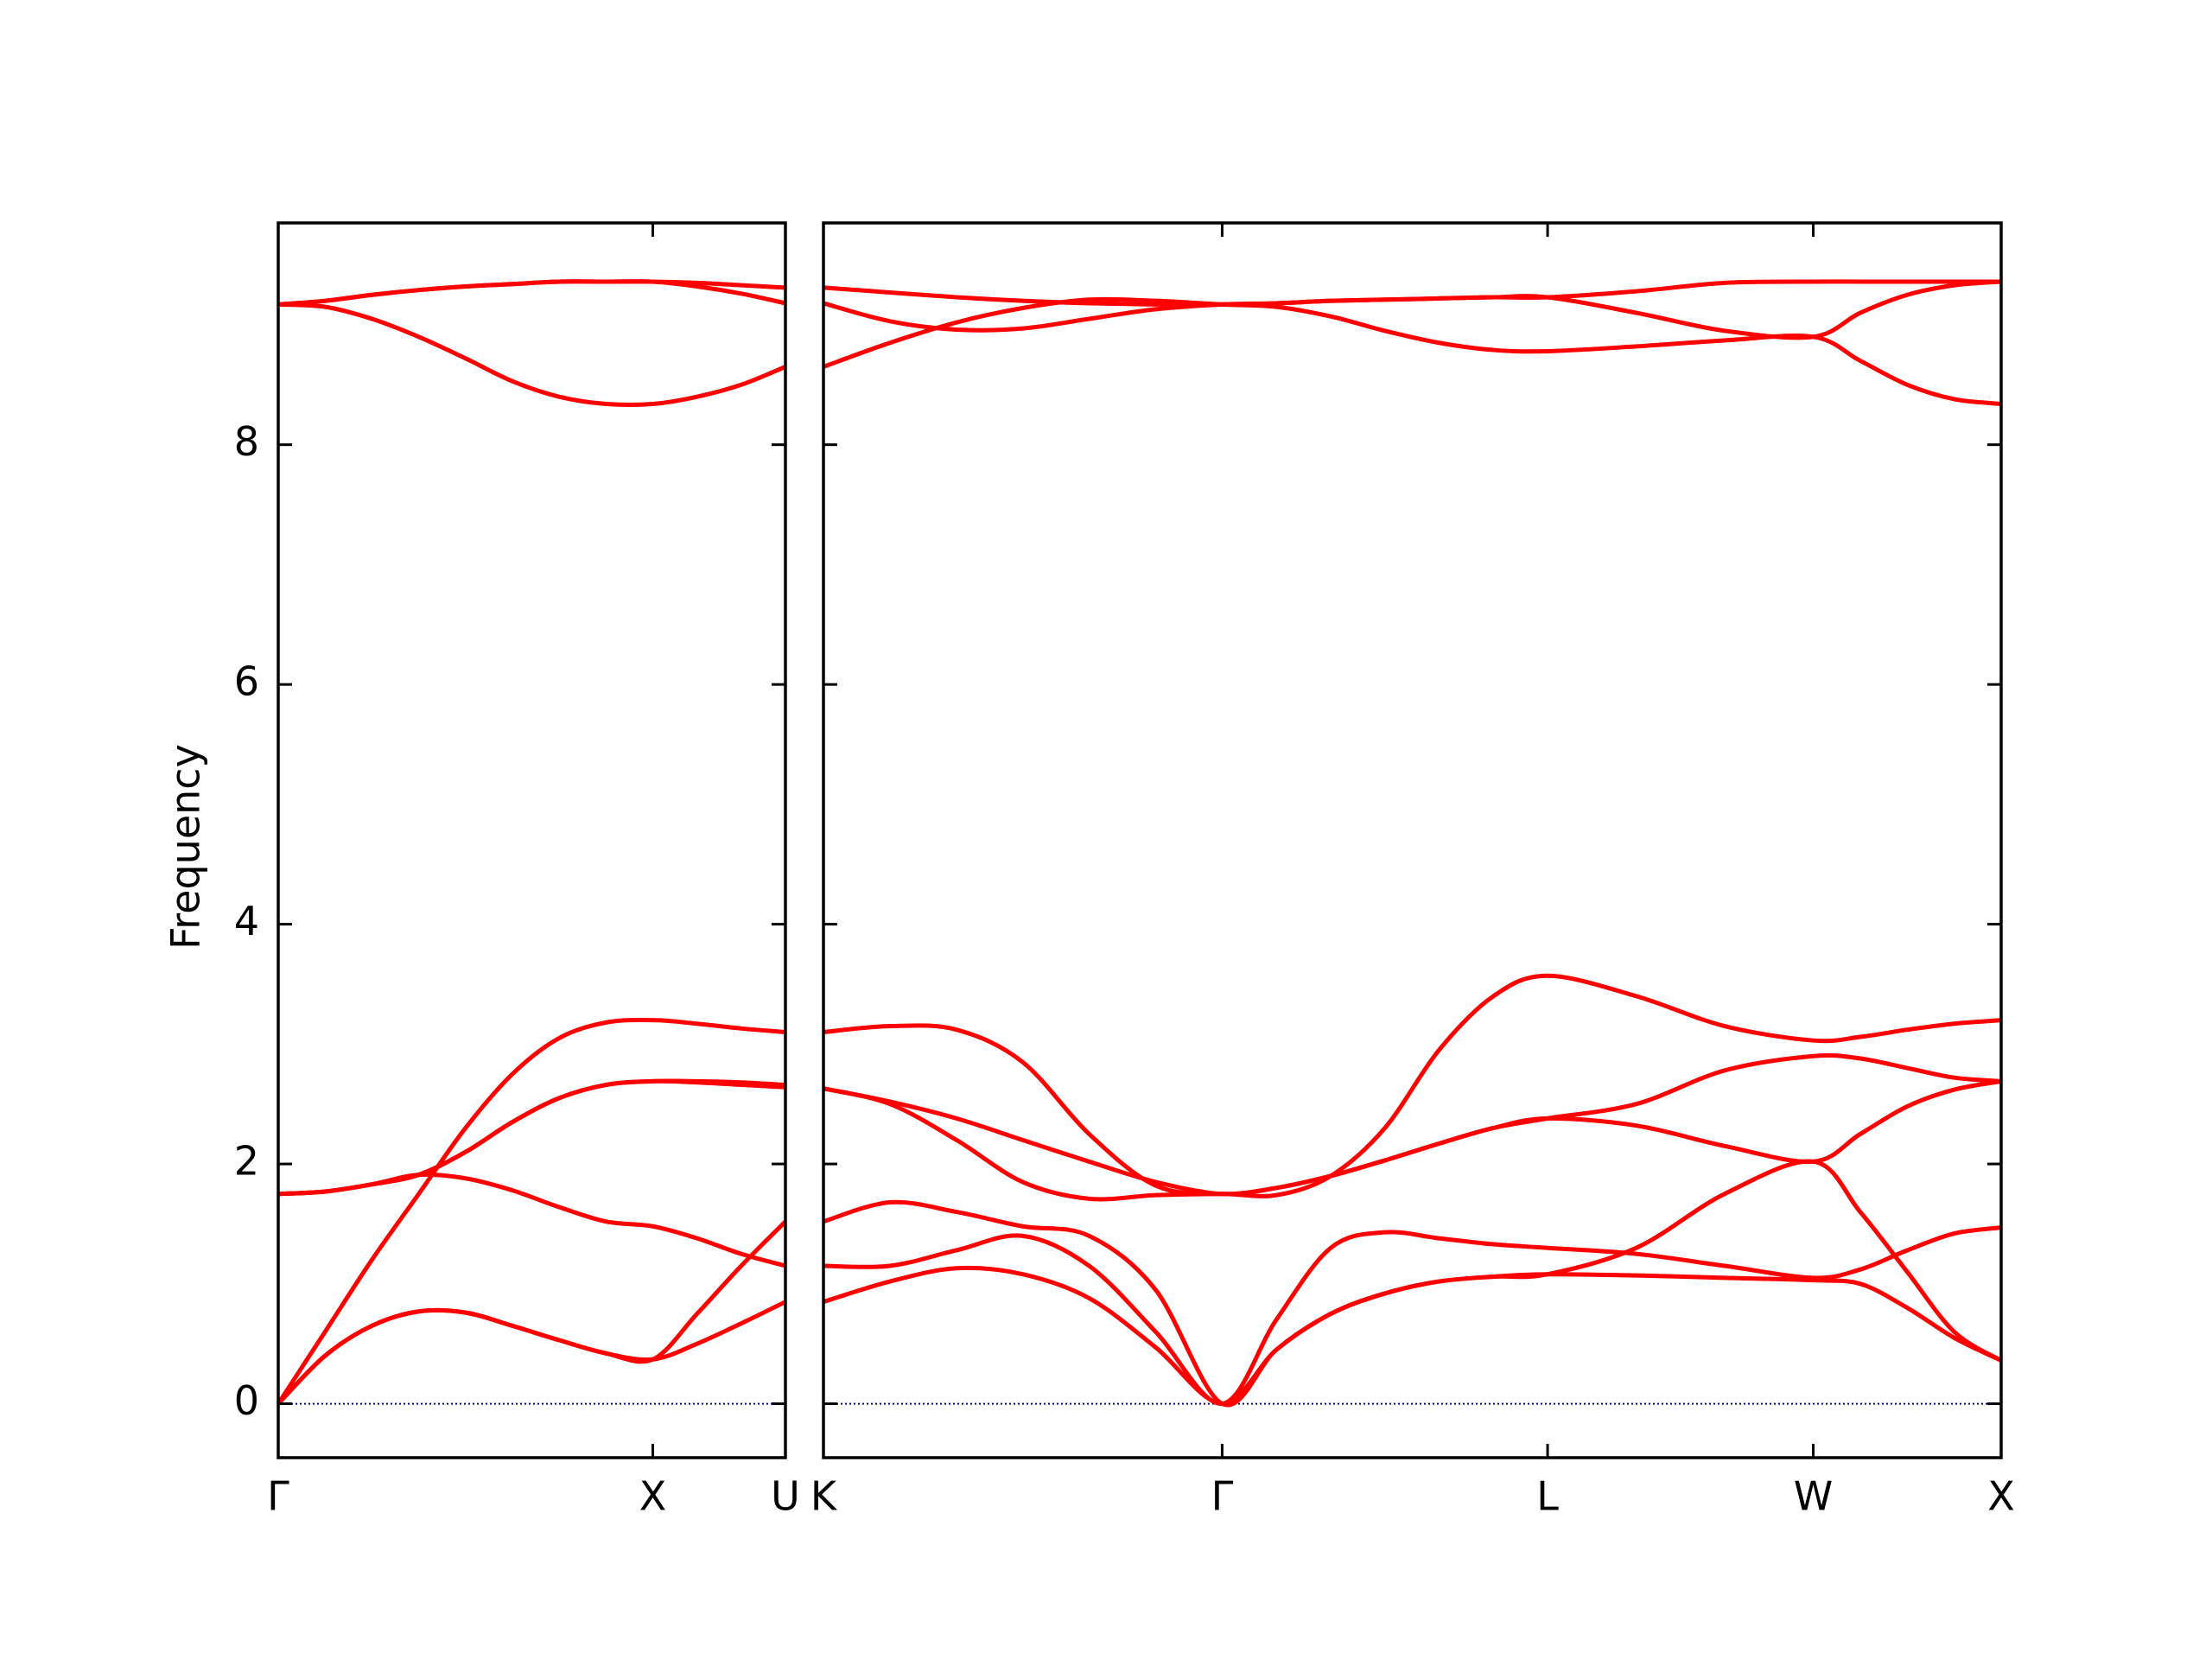 This screenshot has height=1659, width=2212. What do you see at coordinates (246, 1161) in the screenshot?
I see `y-tick-label: 2` at bounding box center [246, 1161].